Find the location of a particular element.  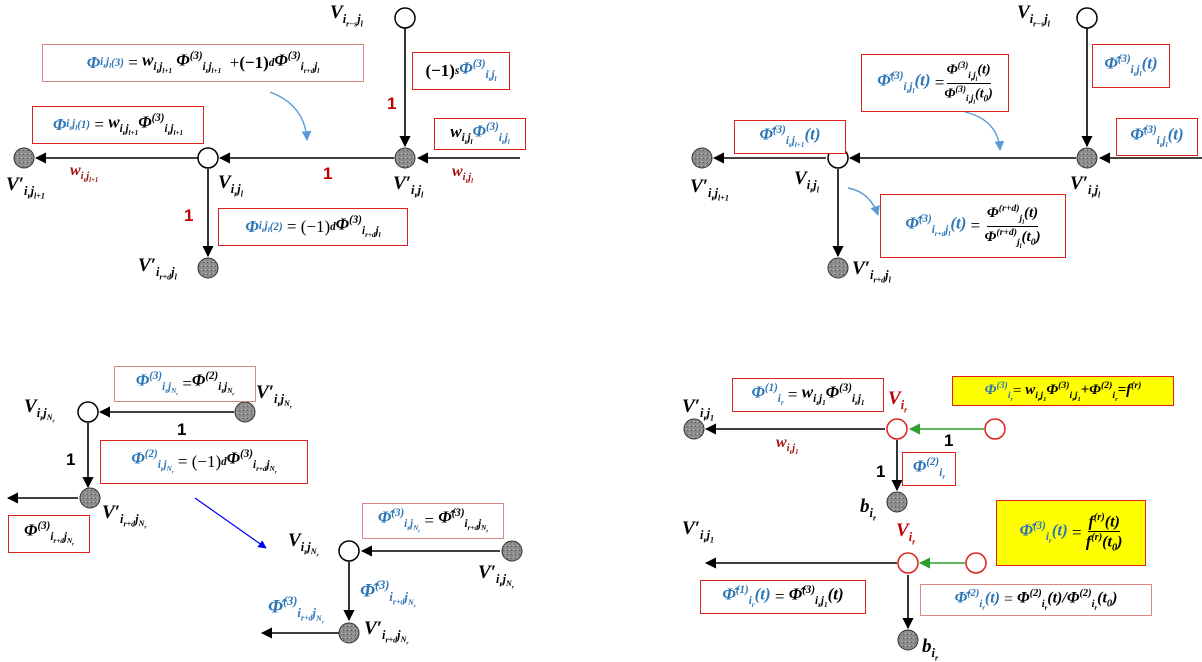

panel-b-box-left: Φ̂(3)irjl+1(t) is located at coordinates (790, 137).